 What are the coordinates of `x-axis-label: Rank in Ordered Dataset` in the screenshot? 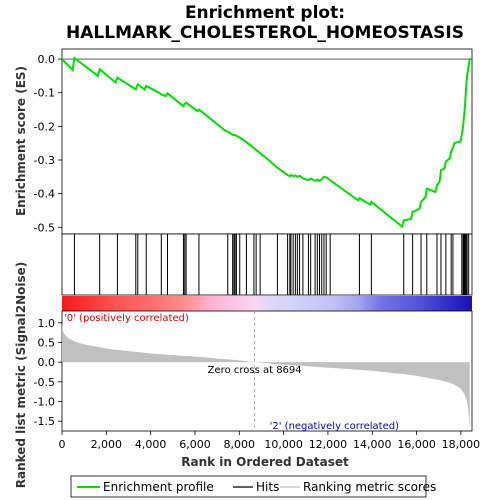 It's located at (265, 462).